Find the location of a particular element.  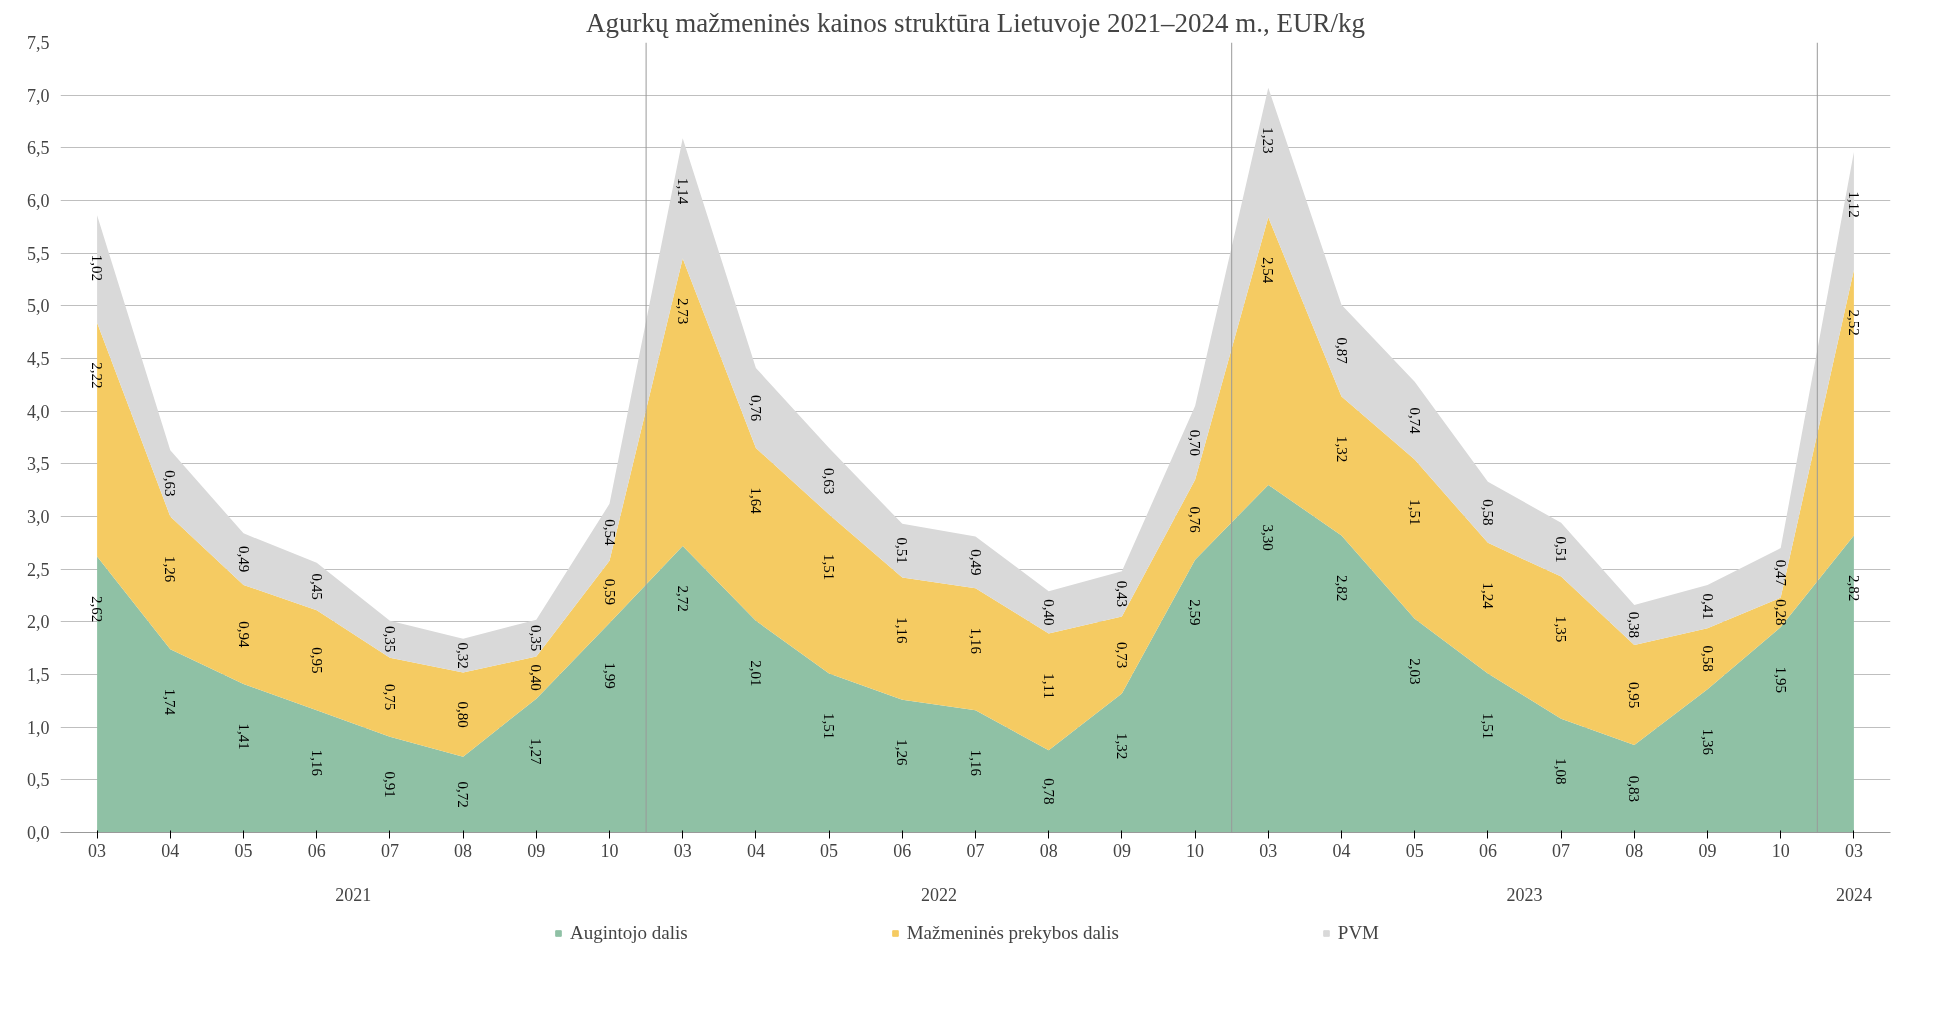

legend-label: Mažmeninės prekybos dalis is located at coordinates (1012, 933).